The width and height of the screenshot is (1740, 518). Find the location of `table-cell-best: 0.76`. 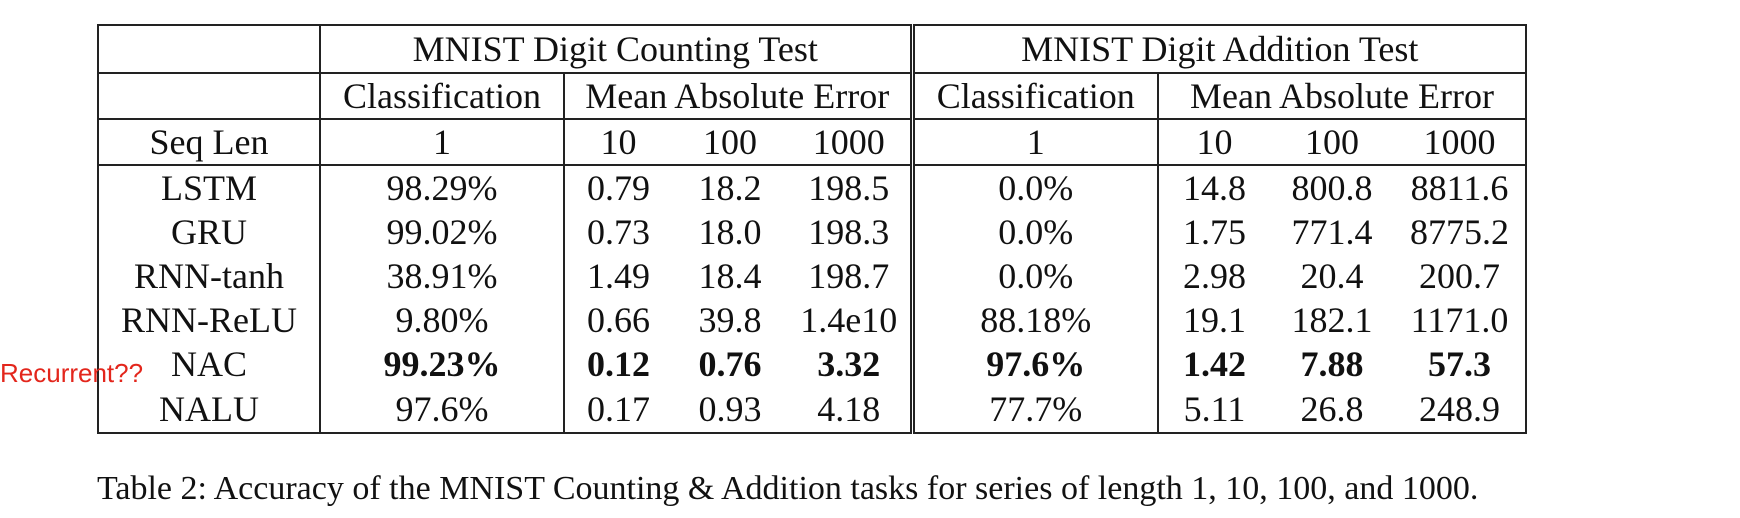

table-cell-best: 0.76 is located at coordinates (730, 364).